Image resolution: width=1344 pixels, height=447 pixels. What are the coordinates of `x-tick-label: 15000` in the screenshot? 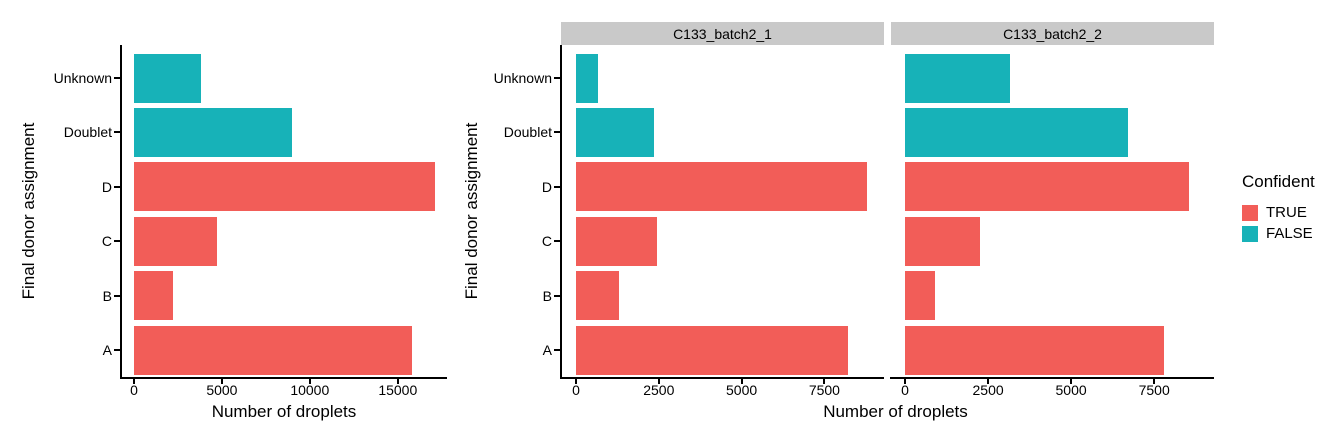 It's located at (398, 390).